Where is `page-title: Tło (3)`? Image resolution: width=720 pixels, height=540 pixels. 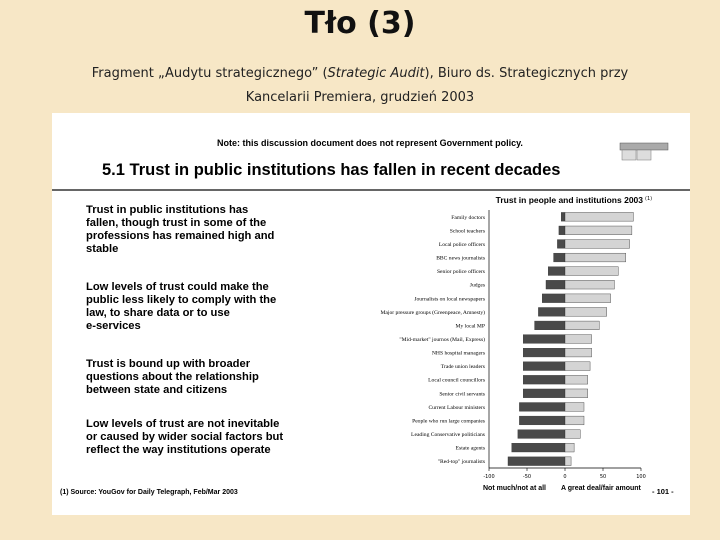 page-title: Tło (3) is located at coordinates (360, 23).